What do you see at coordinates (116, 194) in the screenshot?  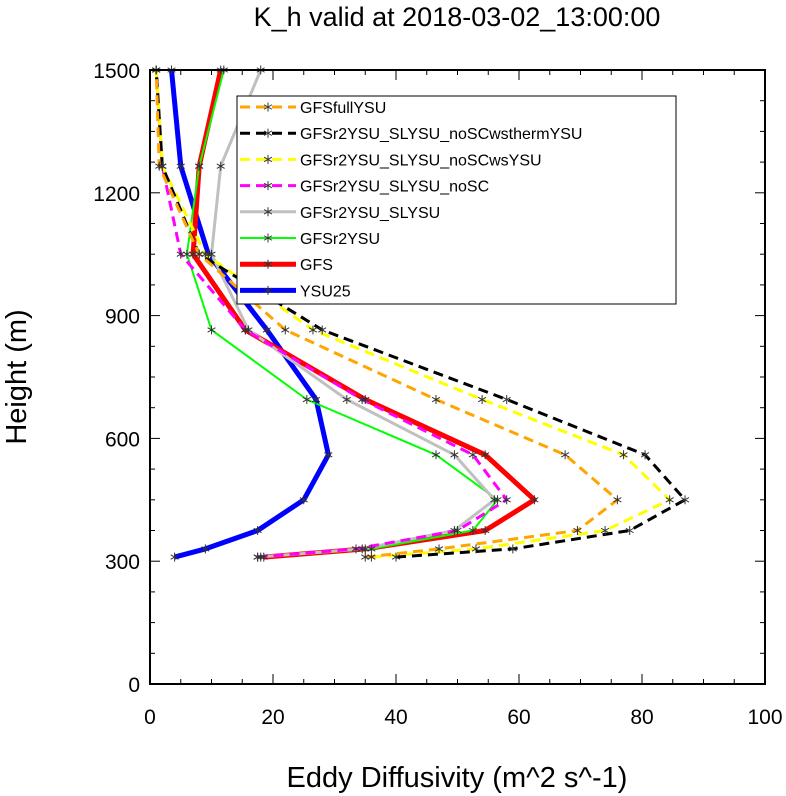 I see `y-tick-label: 1200` at bounding box center [116, 194].